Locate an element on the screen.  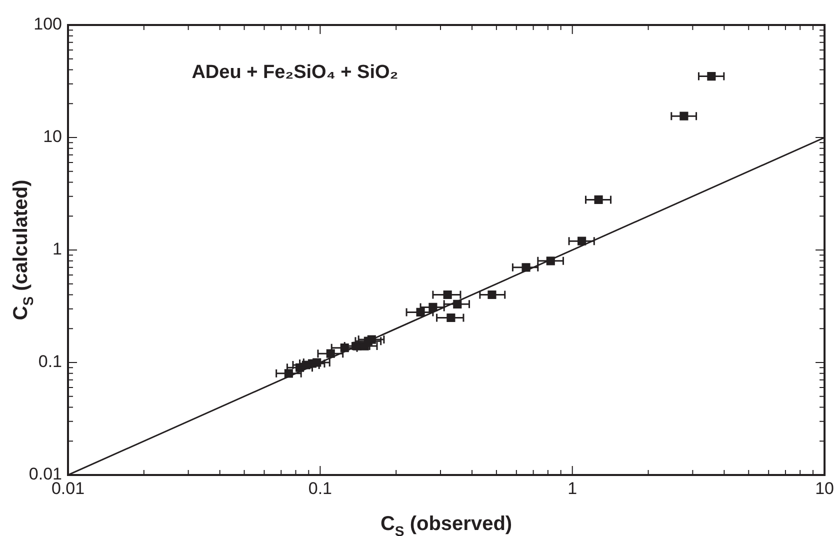
y-tick-label: 10 is located at coordinates (52, 136).